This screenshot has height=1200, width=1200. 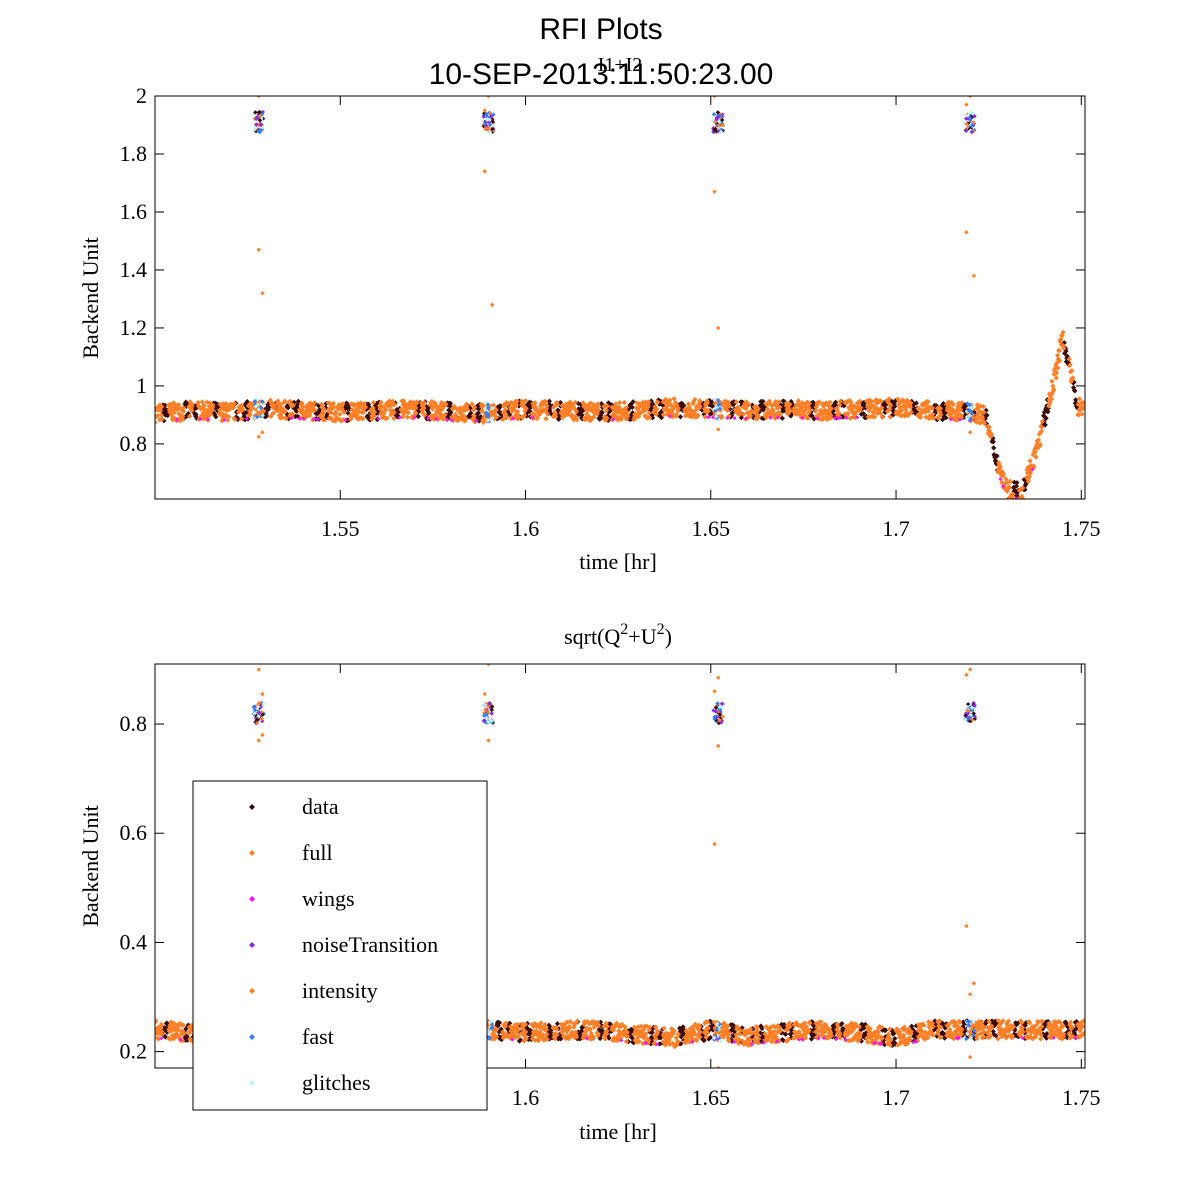 I want to click on outlier-point, so click(x=492, y=304).